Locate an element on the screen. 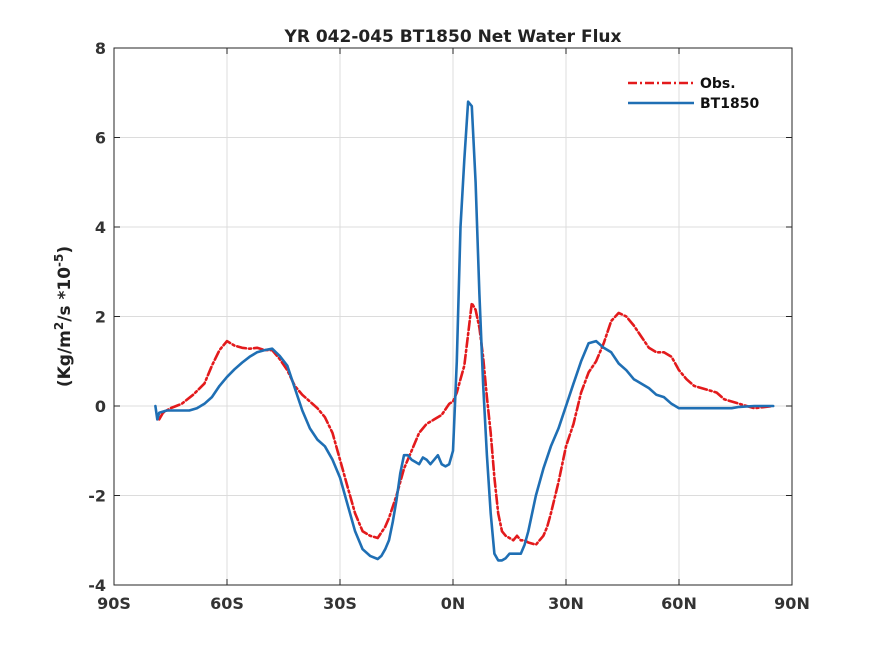 The height and width of the screenshot is (656, 875). y-axis-label-text: (Kg/m2/s *10-5) is located at coordinates (63, 316).